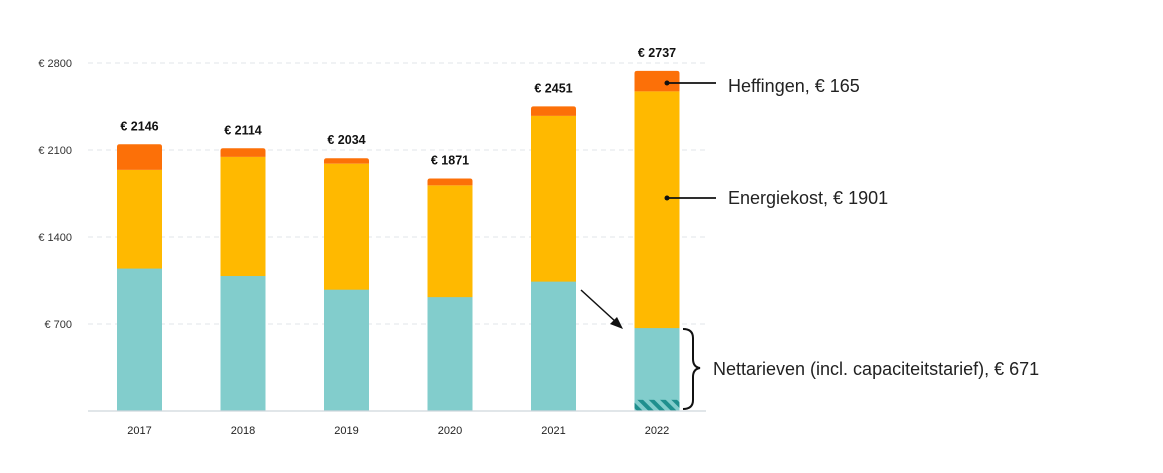 Image resolution: width=1163 pixels, height=473 pixels. Describe the element at coordinates (398, 431) in the screenshot. I see `x-axis-tick-labels: 2017 2018 2019 2020 2021 2022` at that location.